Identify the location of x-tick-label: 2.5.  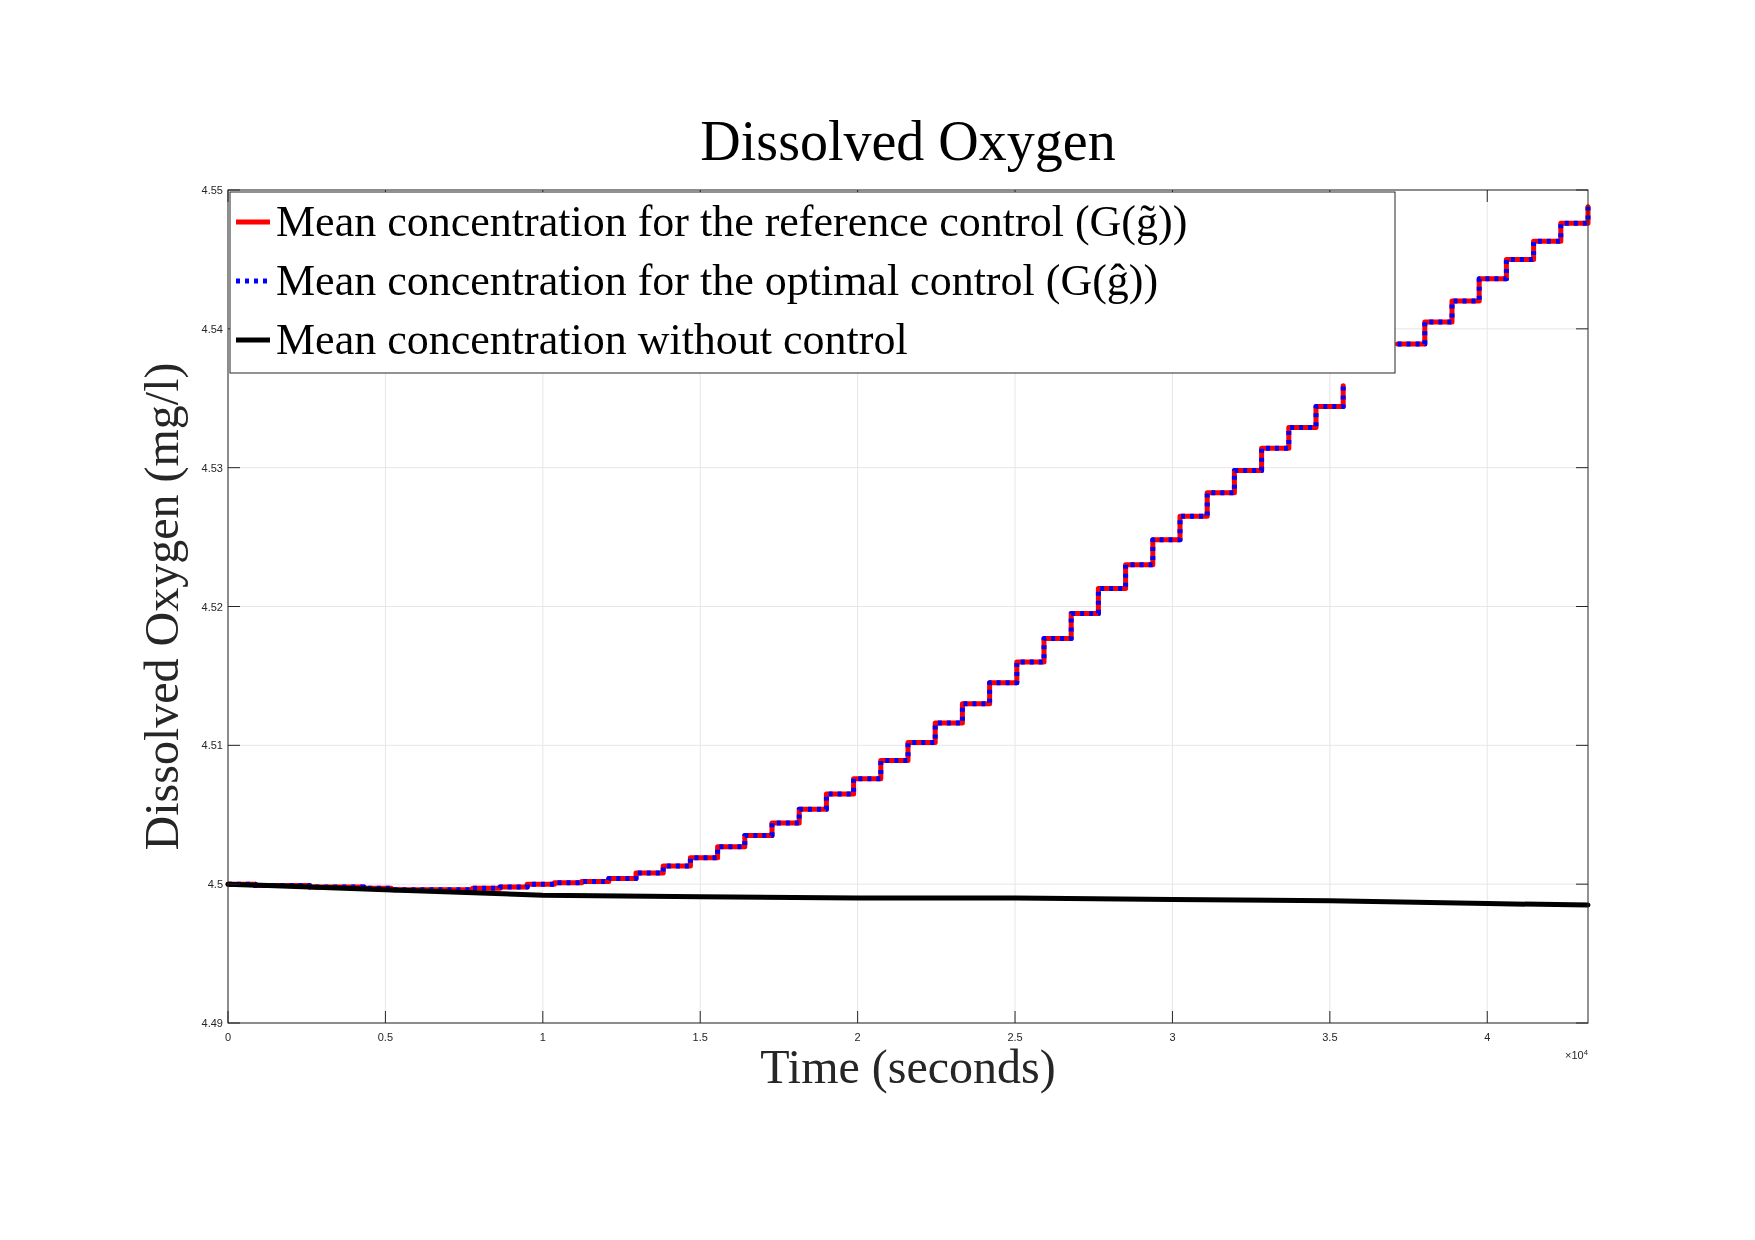
(1015, 1037).